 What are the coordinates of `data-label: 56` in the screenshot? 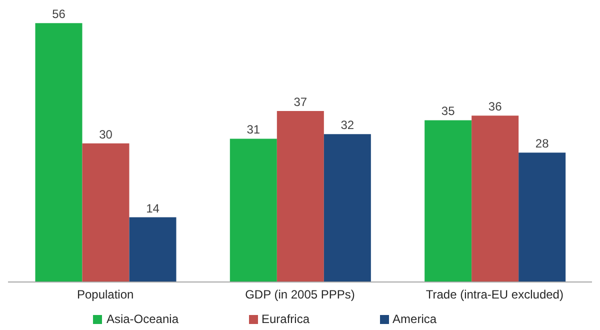 It's located at (59, 14).